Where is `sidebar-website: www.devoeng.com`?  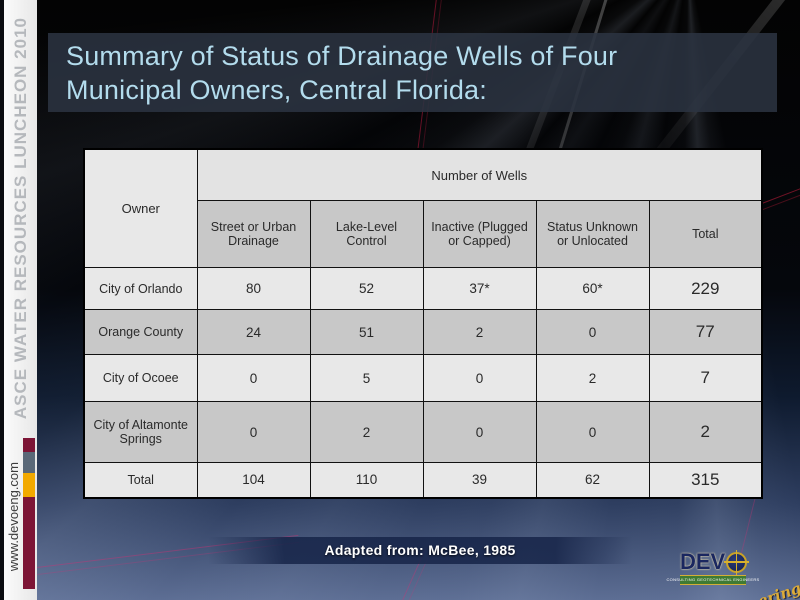 sidebar-website: www.devoeng.com is located at coordinates (13, 517).